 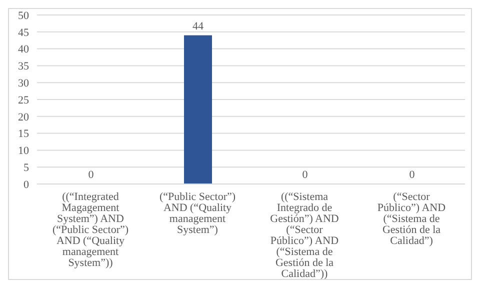 I want to click on y-tick-label: 45, so click(x=24, y=32).